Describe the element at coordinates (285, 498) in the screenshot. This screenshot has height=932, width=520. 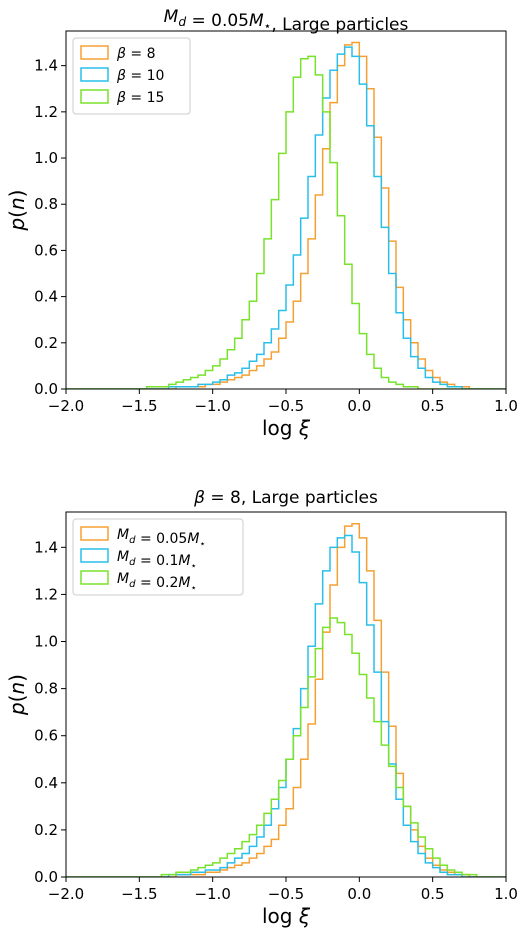
I see `chart-title: β = 8, Large particles` at that location.